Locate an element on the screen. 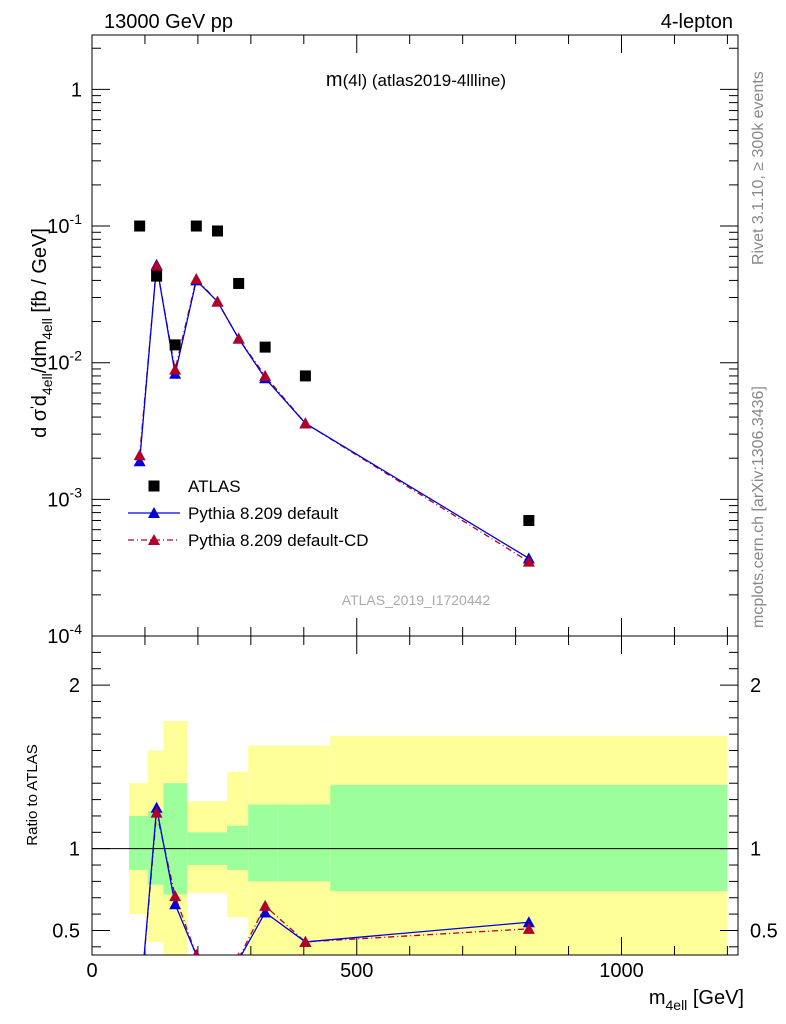 The width and height of the screenshot is (786, 1024). ratio-panel-series is located at coordinates (334, 907).